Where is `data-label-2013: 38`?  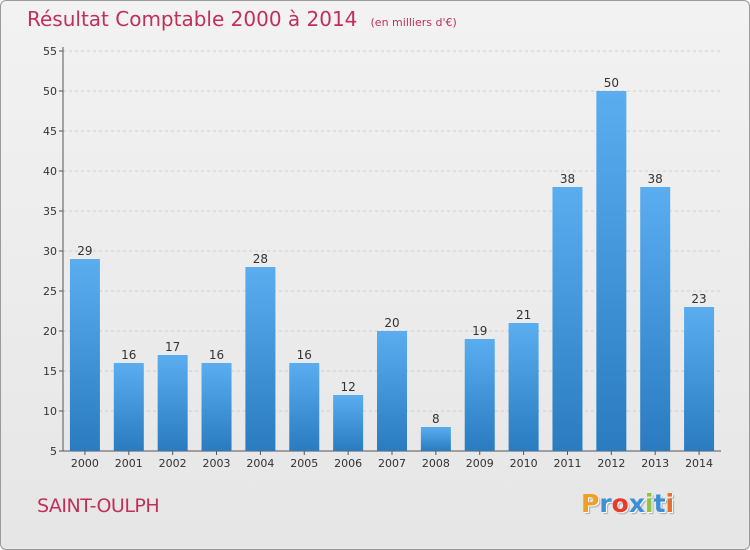 data-label-2013: 38 is located at coordinates (655, 179).